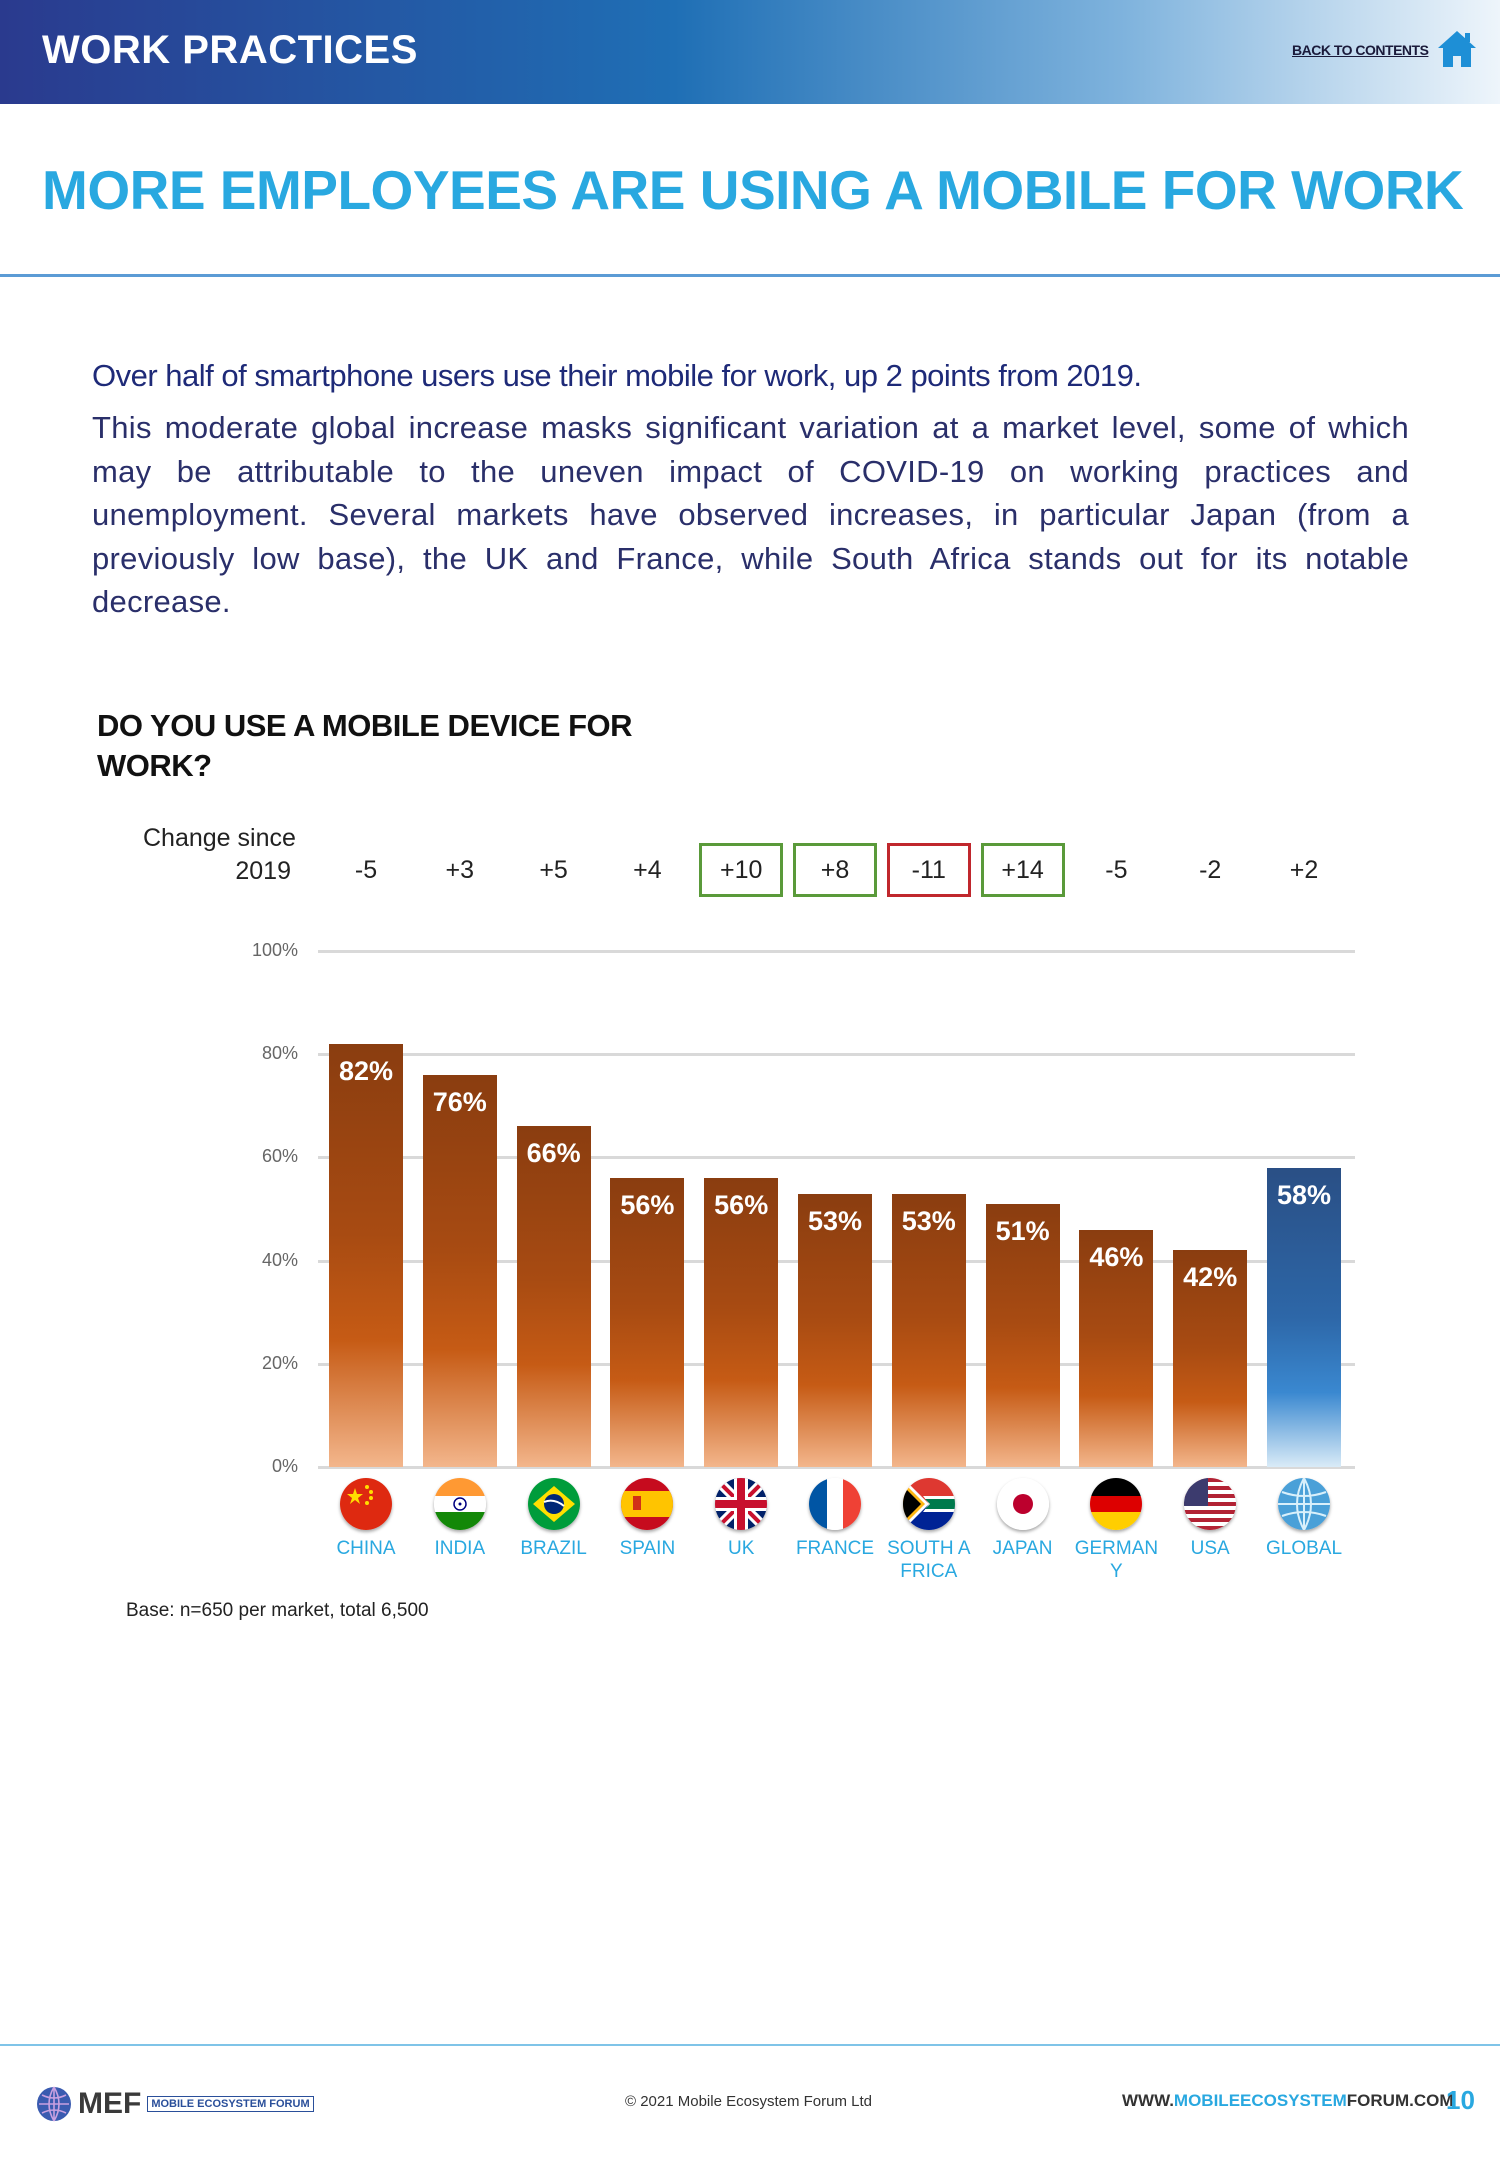 This screenshot has height=2167, width=1500. Describe the element at coordinates (219, 855) in the screenshot. I see `change-since-label: Change since 2019` at that location.